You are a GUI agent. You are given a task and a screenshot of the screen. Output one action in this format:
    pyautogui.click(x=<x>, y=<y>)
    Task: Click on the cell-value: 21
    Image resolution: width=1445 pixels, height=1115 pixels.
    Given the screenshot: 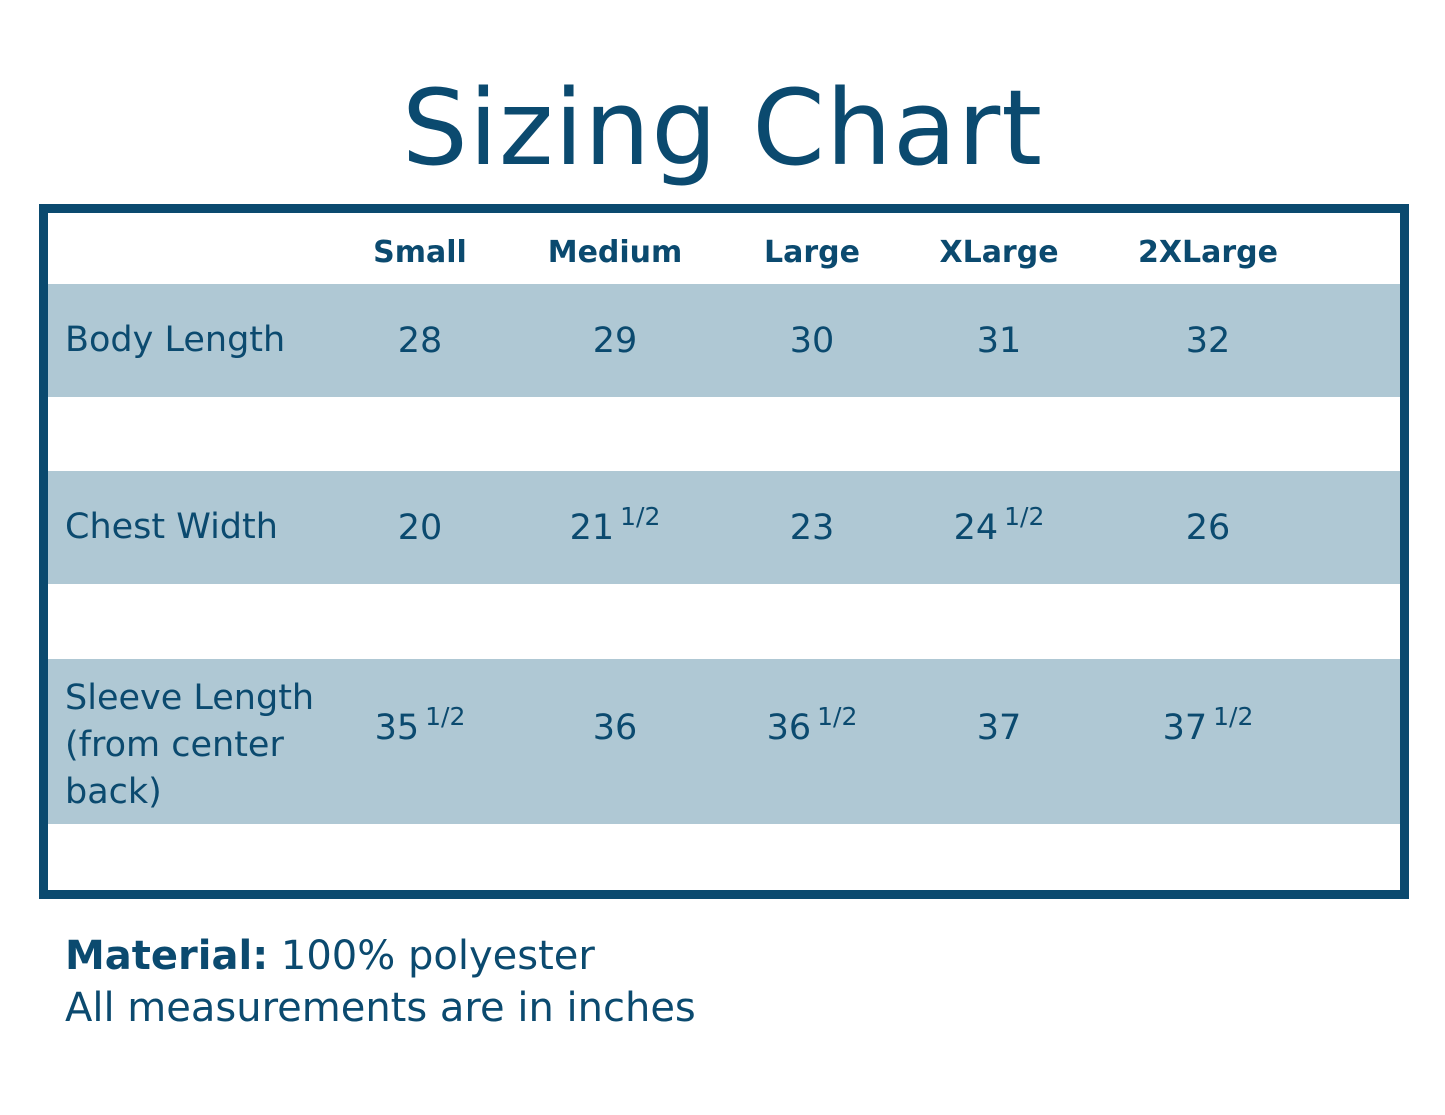 What is the action you would take?
    pyautogui.click(x=592, y=528)
    